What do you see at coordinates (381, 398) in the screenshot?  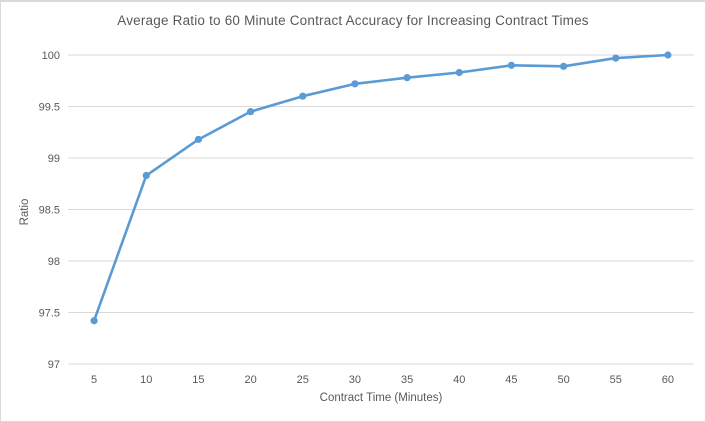 I see `x-axis-title: Contract Time (Minutes)` at bounding box center [381, 398].